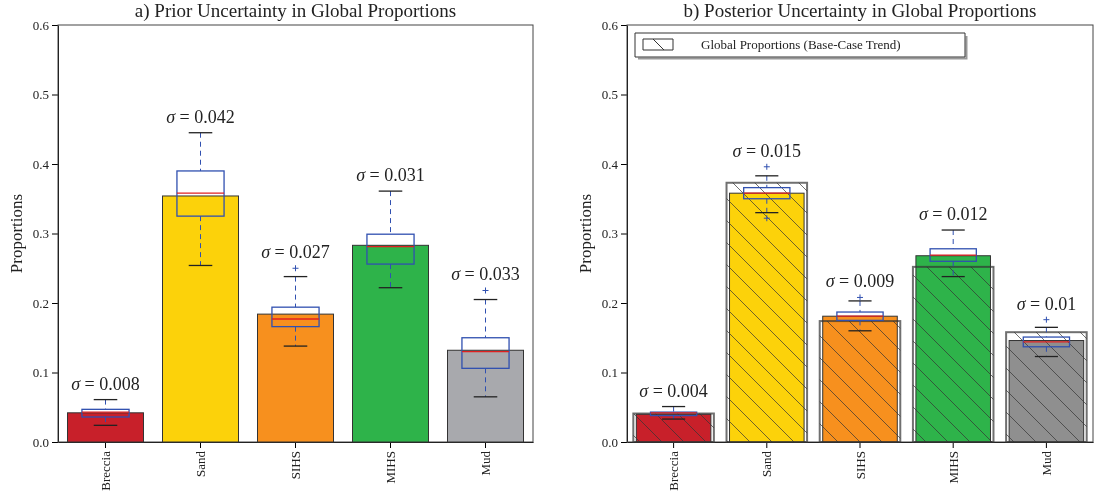 Image resolution: width=1096 pixels, height=497 pixels. Describe the element at coordinates (673, 390) in the screenshot. I see `annotation: σ = 0.004` at that location.